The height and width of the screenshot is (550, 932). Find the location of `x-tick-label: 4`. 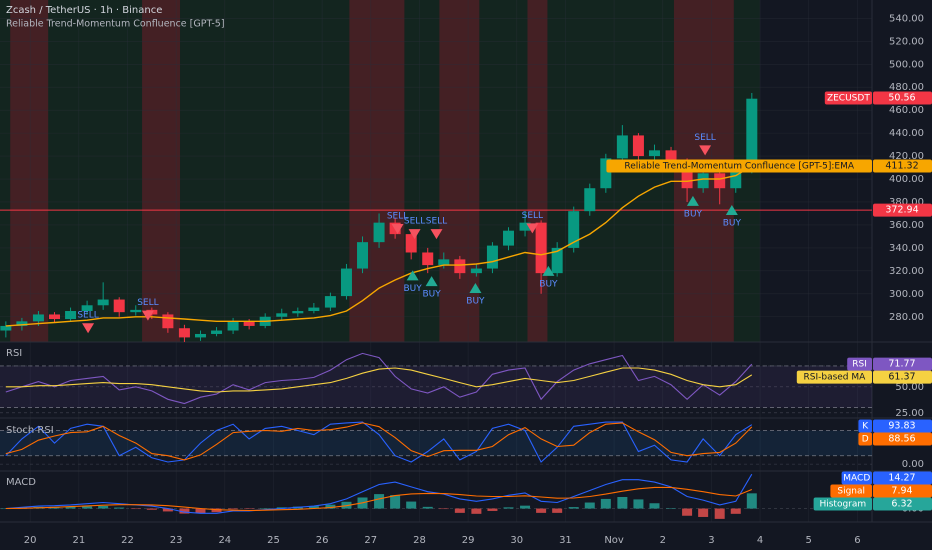

x-tick-label: 4 is located at coordinates (760, 540).